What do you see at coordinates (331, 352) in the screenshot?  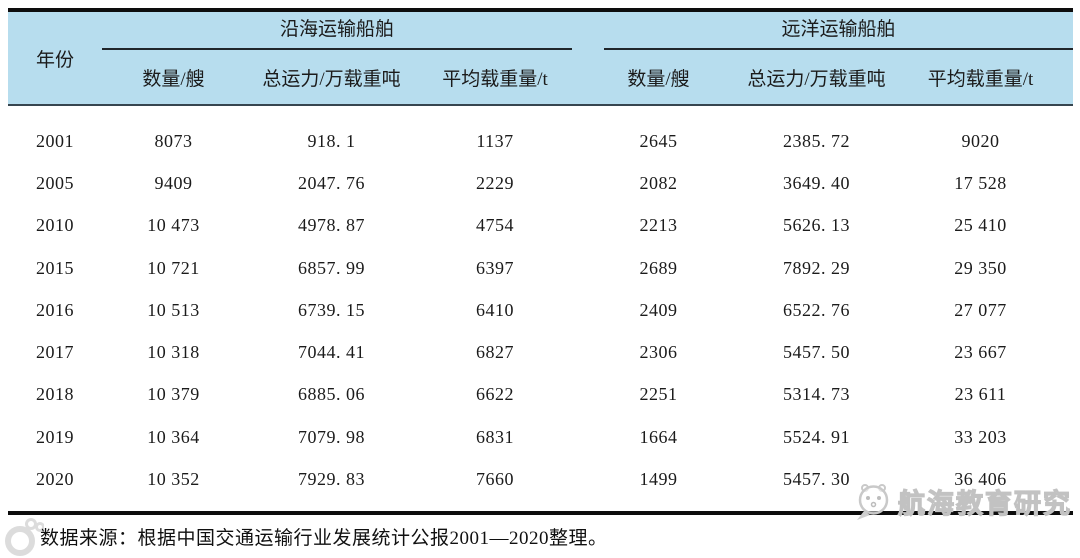 I see `coastal-capacity-cell: 7044. 41` at bounding box center [331, 352].